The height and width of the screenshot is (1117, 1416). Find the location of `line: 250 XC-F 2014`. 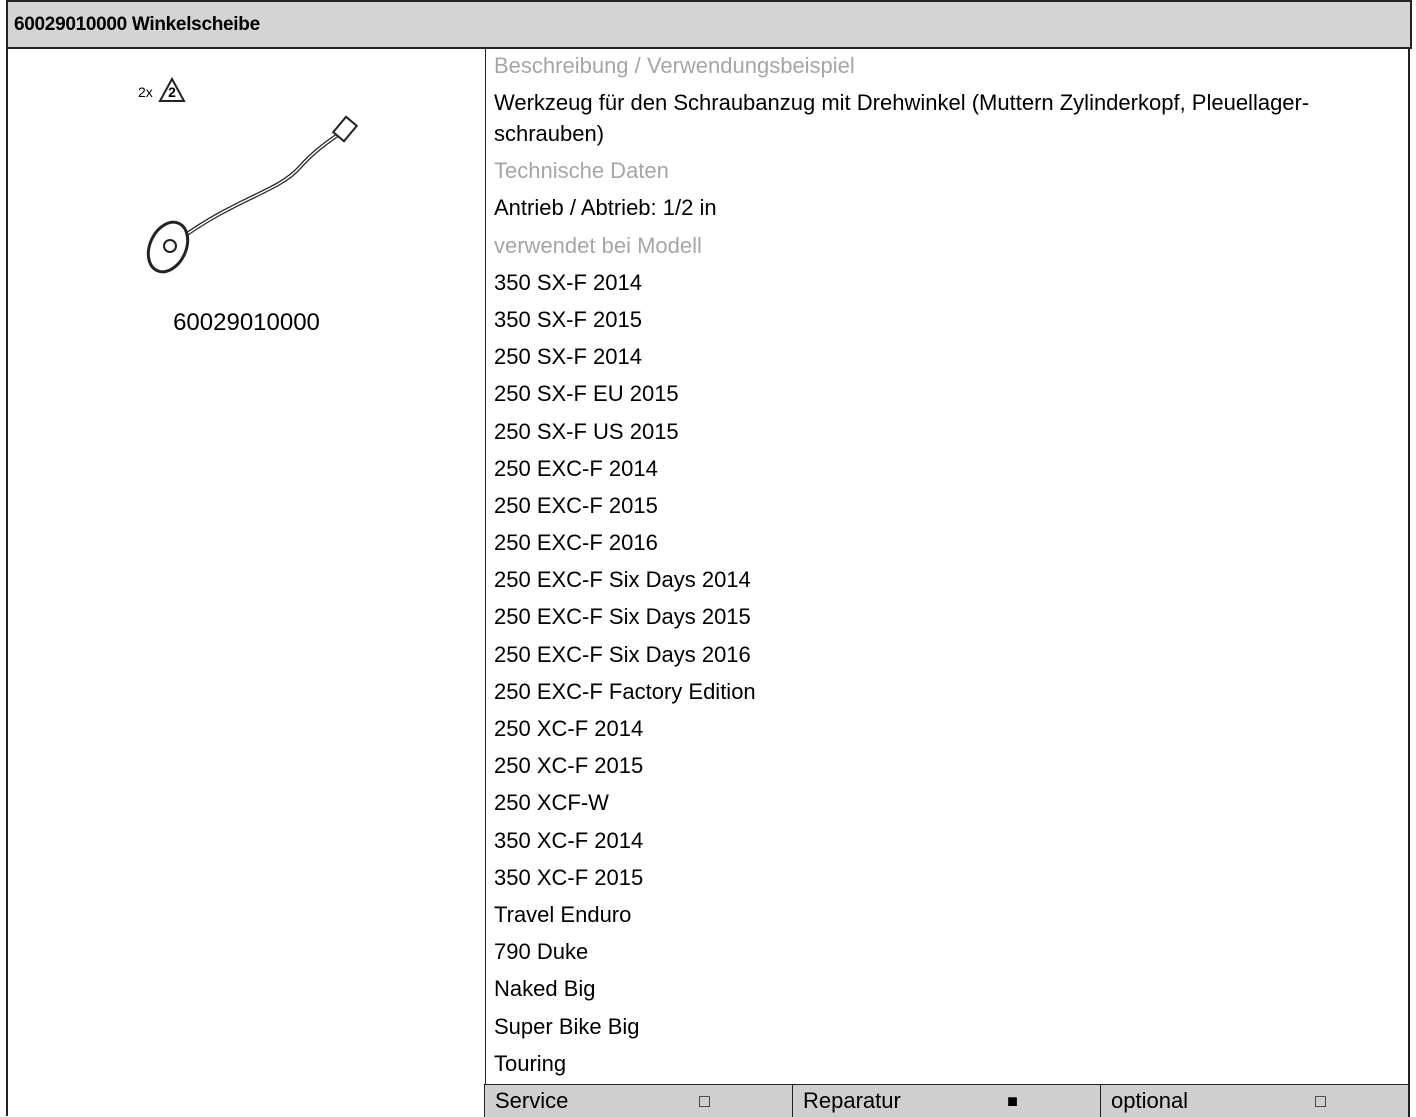

line: 250 XC-F 2014 is located at coordinates (569, 728).